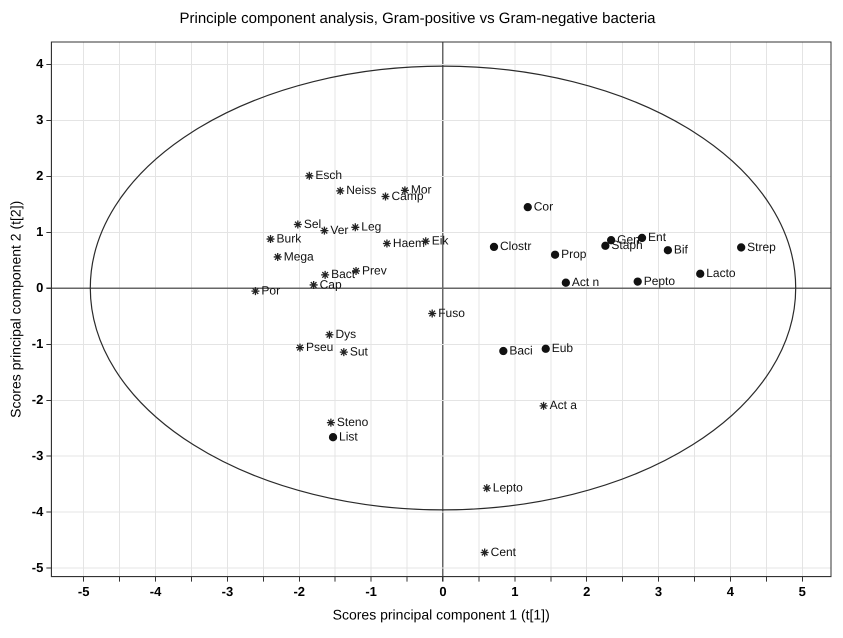 The width and height of the screenshot is (843, 638). What do you see at coordinates (408, 243) in the screenshot?
I see `annotation: Haem` at bounding box center [408, 243].